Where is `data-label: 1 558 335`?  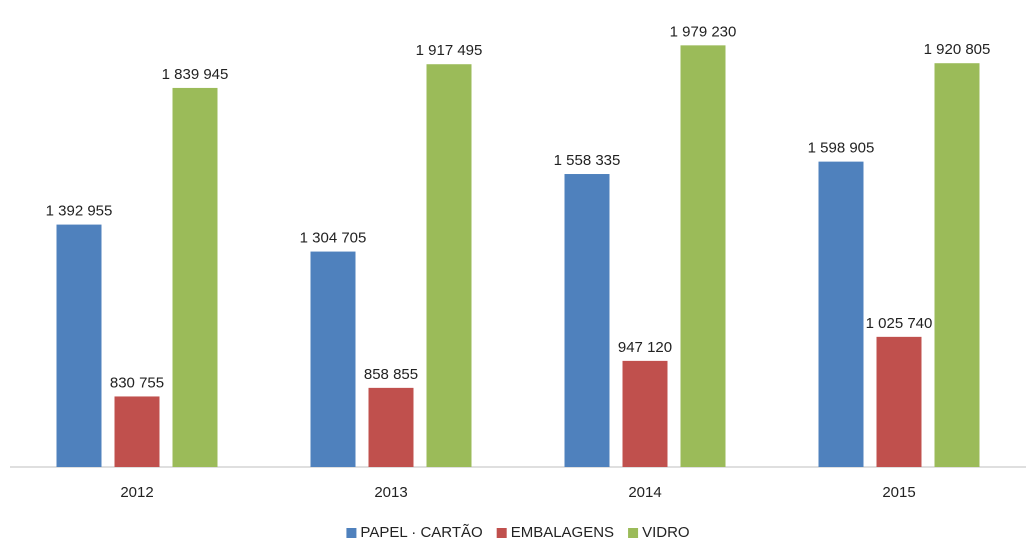 data-label: 1 558 335 is located at coordinates (587, 160).